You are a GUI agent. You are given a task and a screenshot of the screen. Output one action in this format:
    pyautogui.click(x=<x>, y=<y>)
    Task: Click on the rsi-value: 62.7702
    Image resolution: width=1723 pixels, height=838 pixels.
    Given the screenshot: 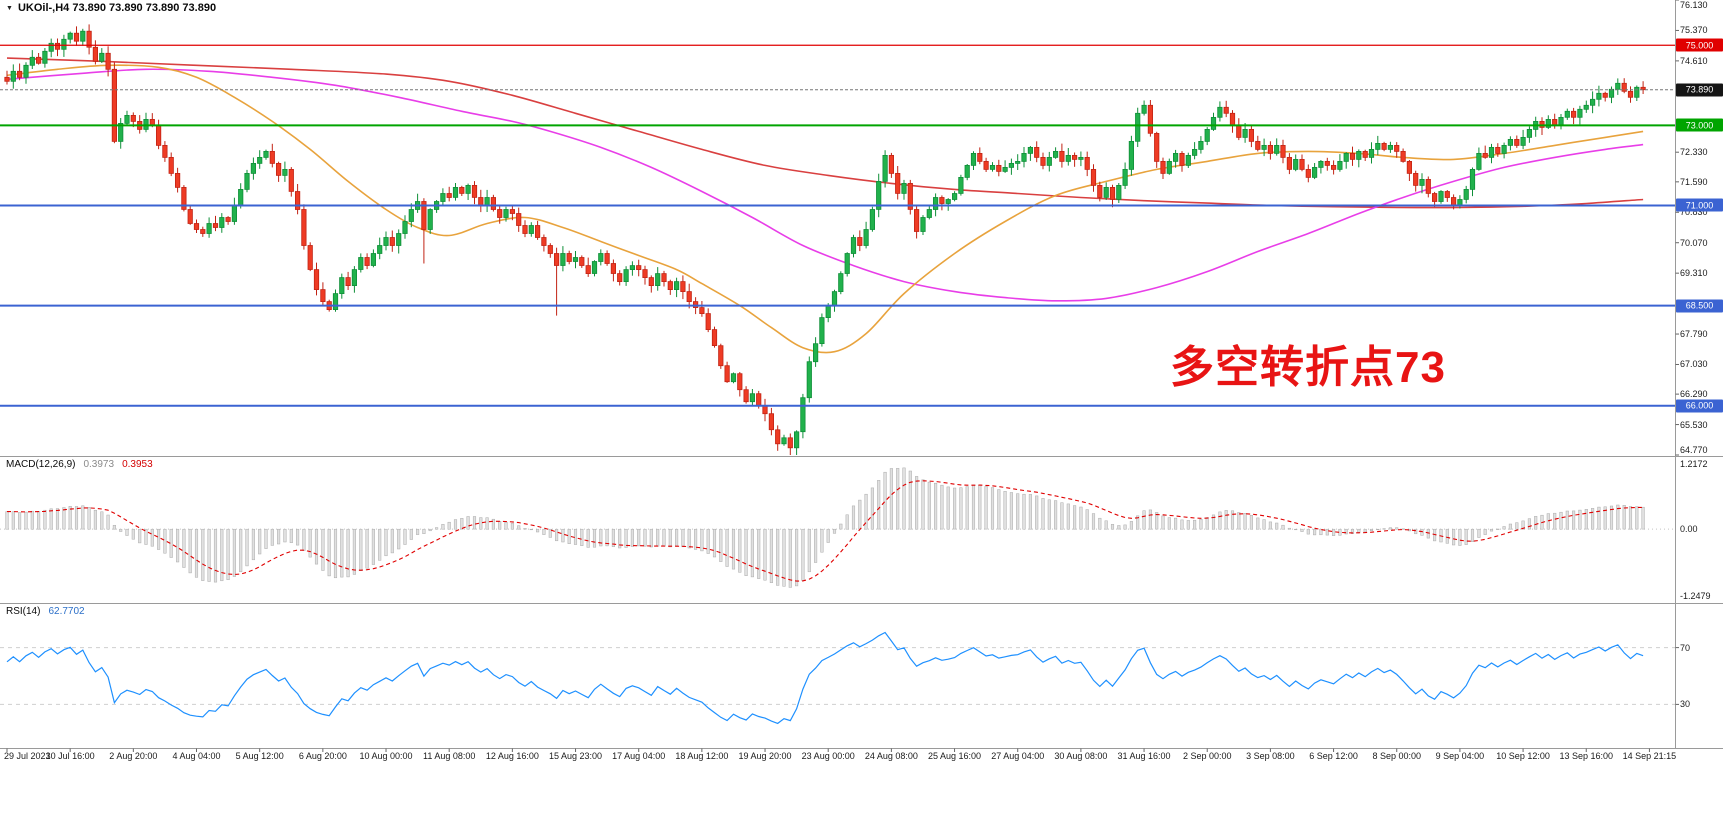 What is the action you would take?
    pyautogui.click(x=66, y=611)
    